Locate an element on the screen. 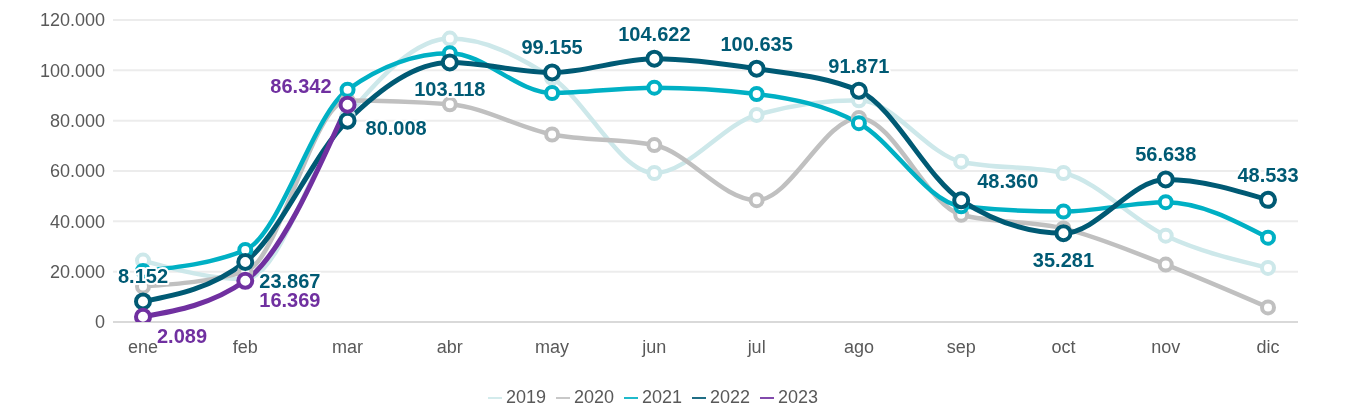 Image resolution: width=1354 pixels, height=417 pixels. legend-label: 2021 is located at coordinates (662, 397).